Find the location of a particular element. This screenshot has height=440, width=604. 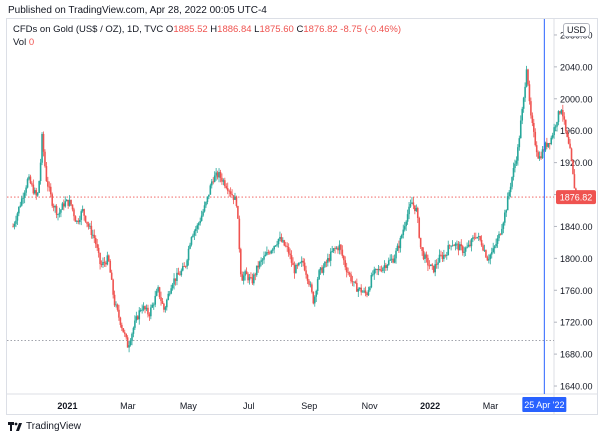

crosshair-date-bg is located at coordinates (544, 404).